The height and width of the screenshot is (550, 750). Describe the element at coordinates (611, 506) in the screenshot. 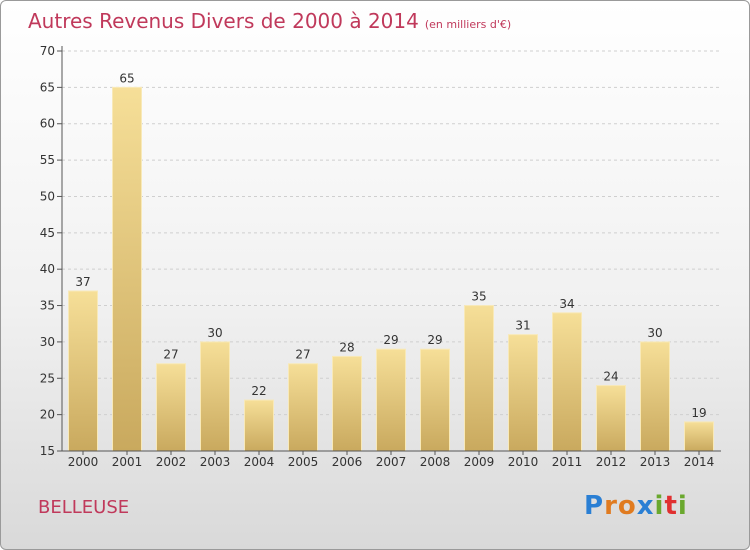

I see `logo-letter: r` at that location.